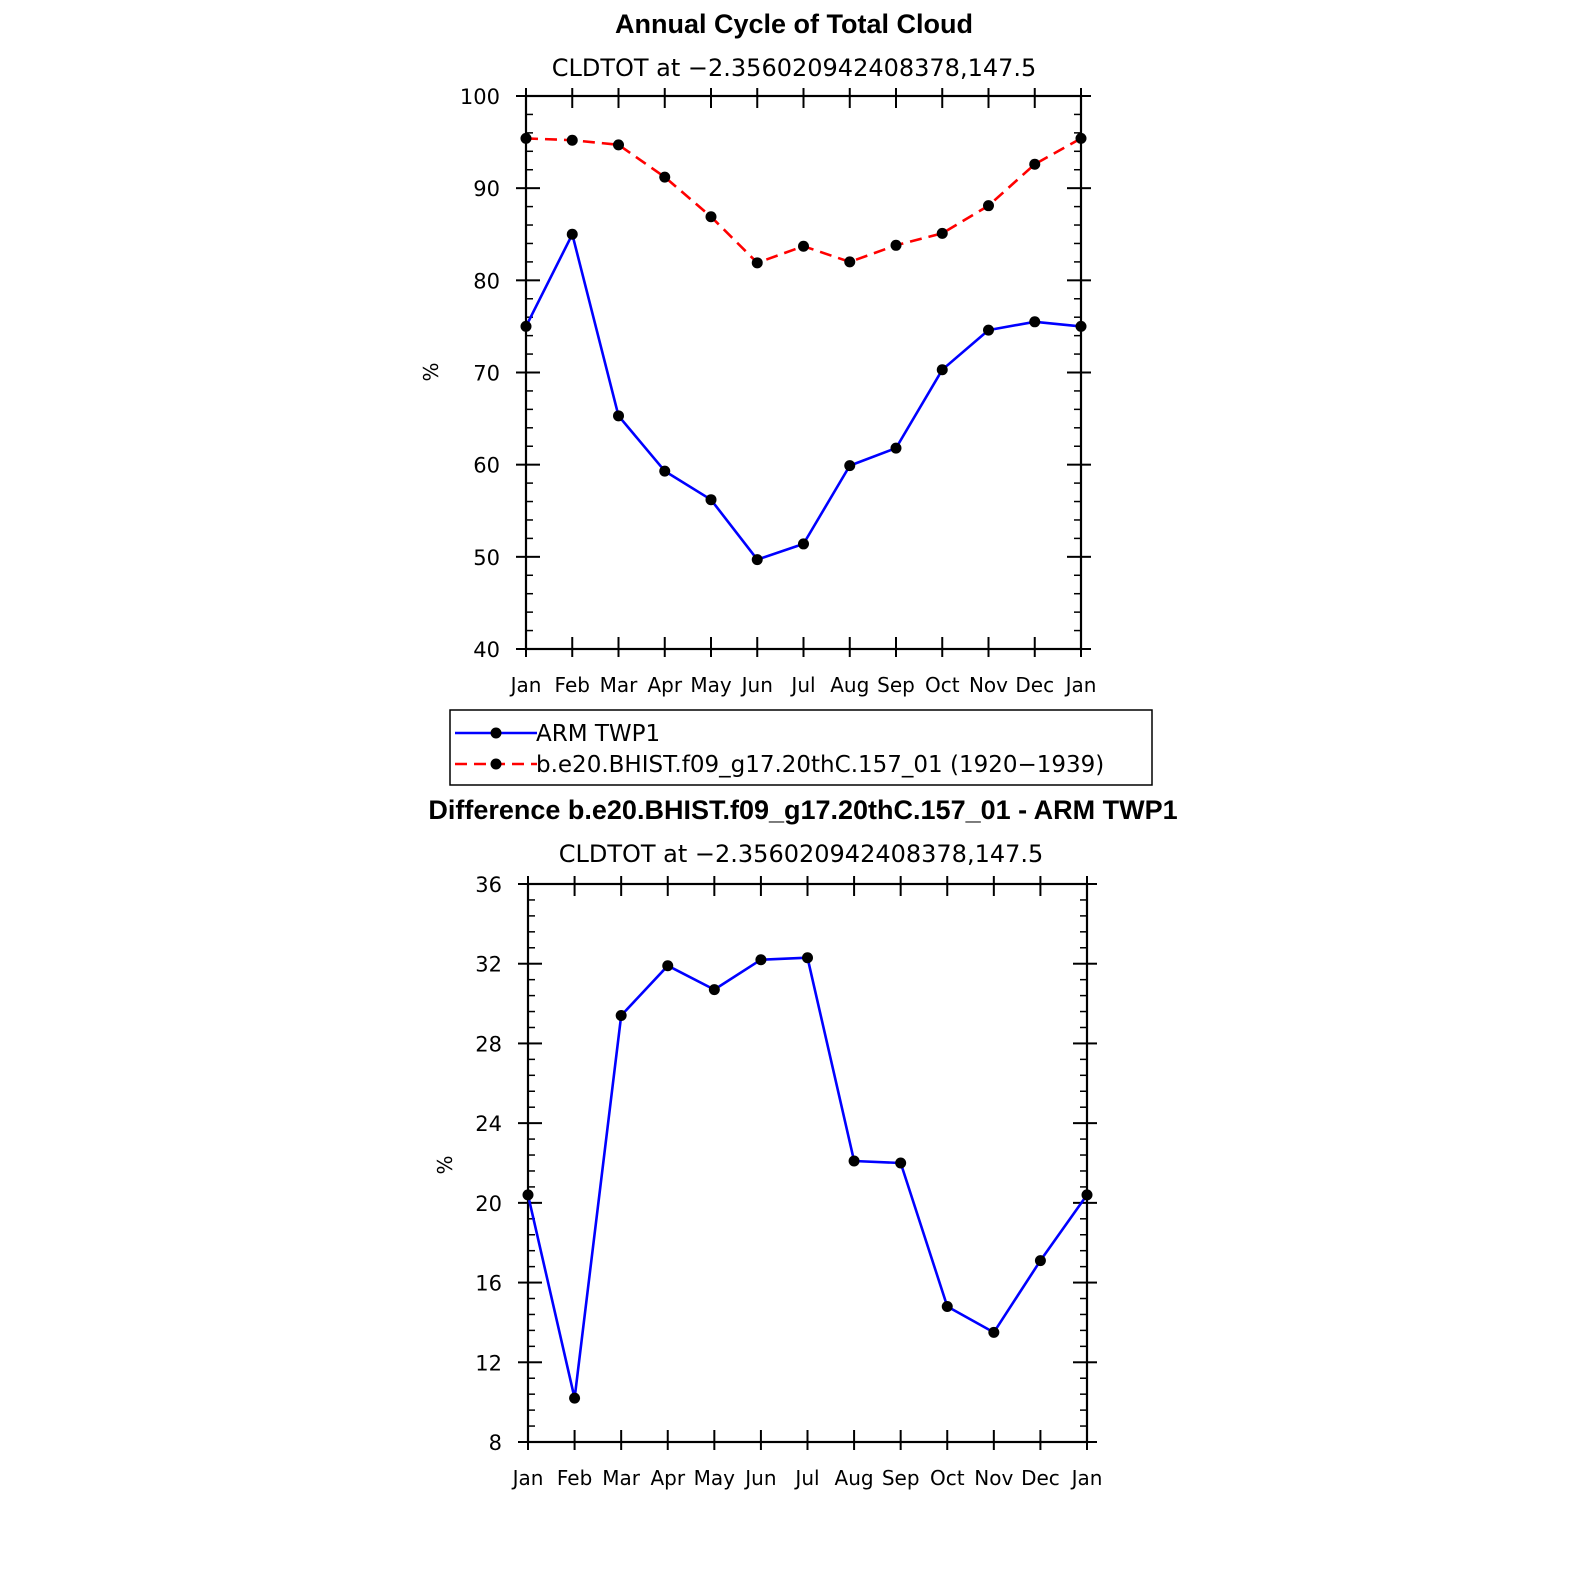 The image size is (1574, 1574). I want to click on y-tick-label: 24, so click(488, 1124).